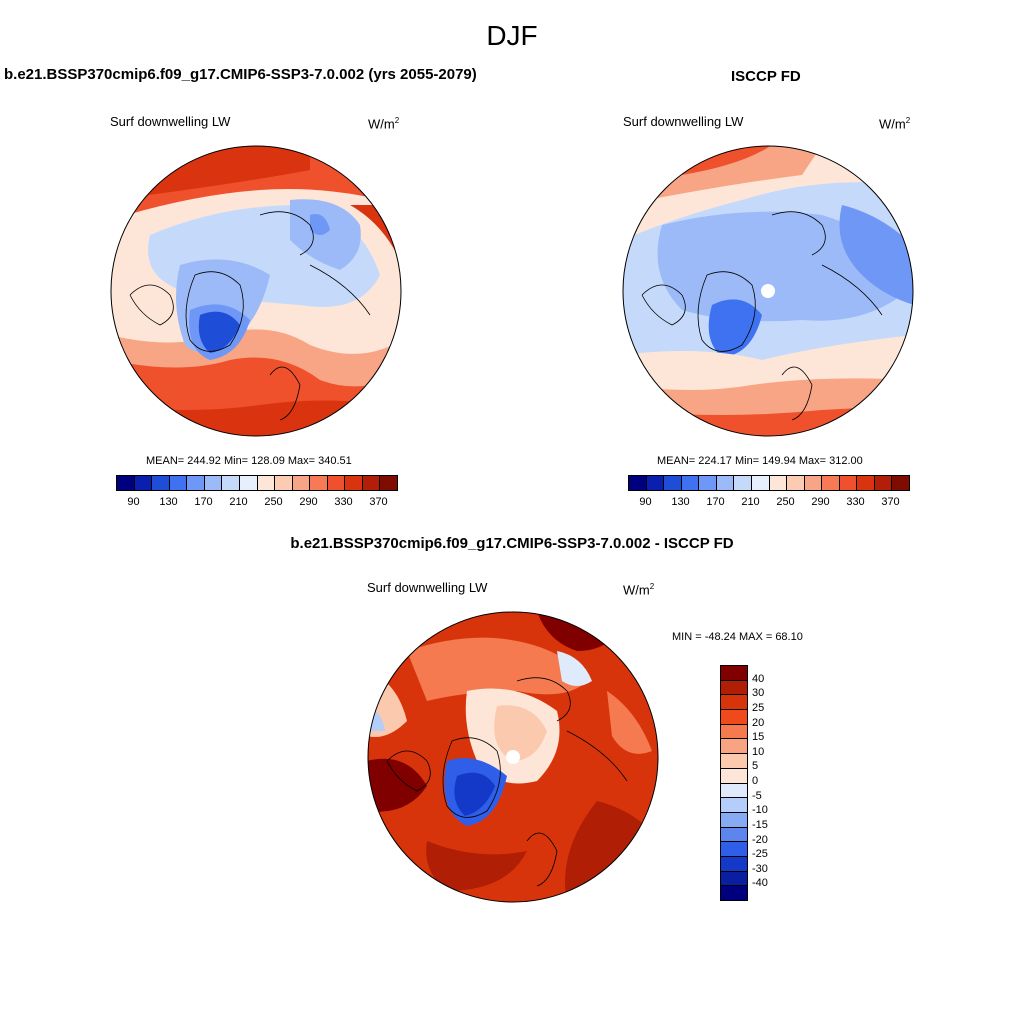  What do you see at coordinates (758, 678) in the screenshot?
I see `colorbar-tick-label: 40` at bounding box center [758, 678].